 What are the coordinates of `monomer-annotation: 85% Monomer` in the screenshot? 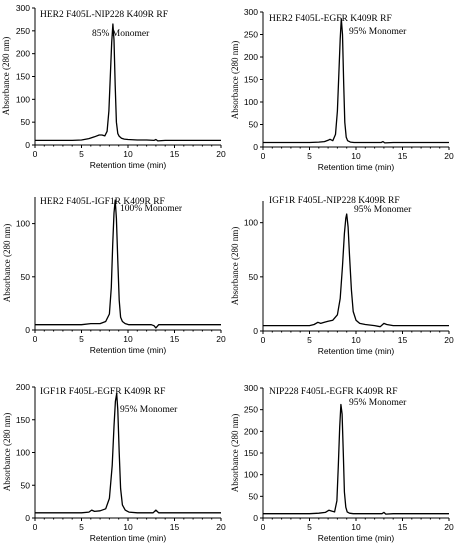 It's located at (121, 34).